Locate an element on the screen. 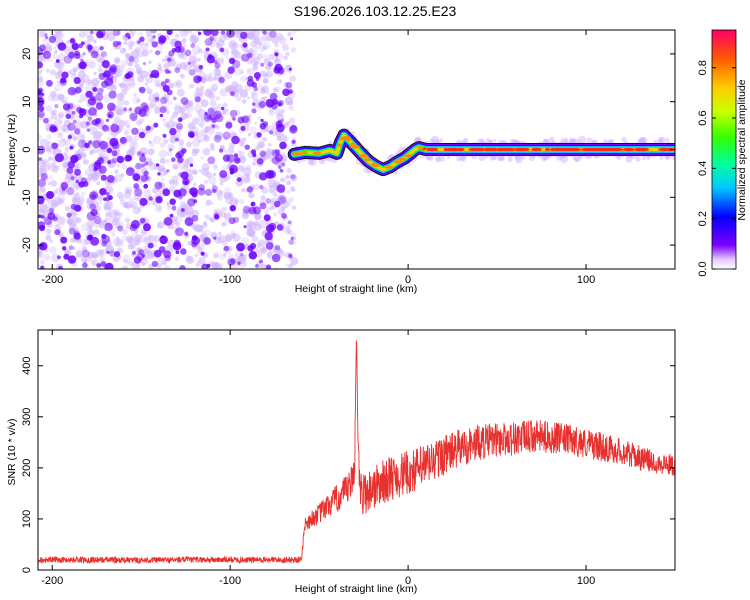 The width and height of the screenshot is (750, 600). ridge-core is located at coordinates (501, 149).